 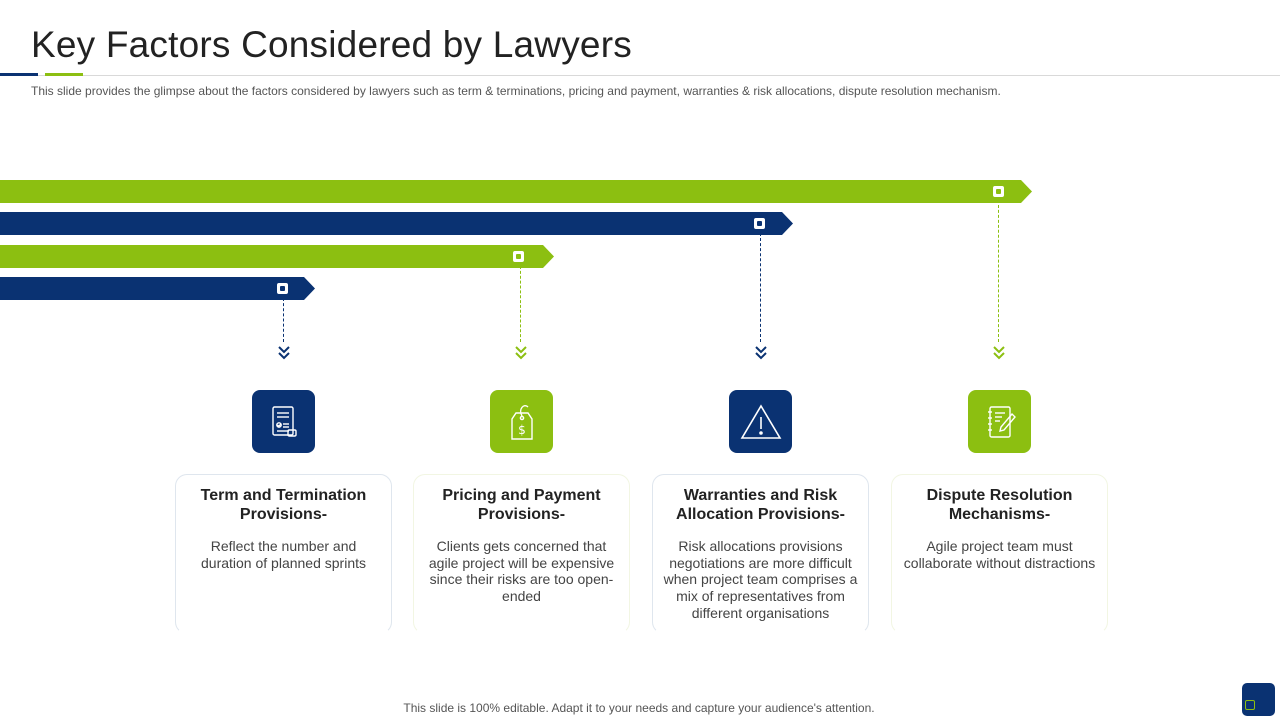 What do you see at coordinates (64, 74) in the screenshot?
I see `title-accent-green` at bounding box center [64, 74].